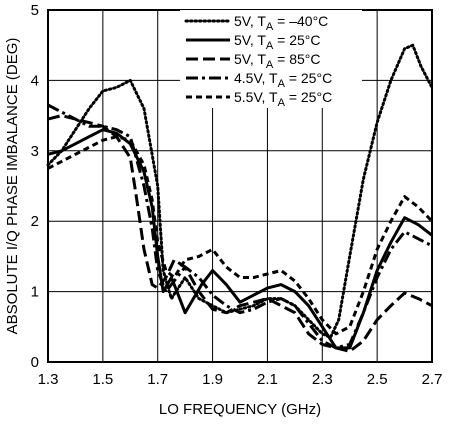 Image resolution: width=453 pixels, height=425 pixels. I want to click on legend-label-suffix: = –40°C, so click(300, 21).